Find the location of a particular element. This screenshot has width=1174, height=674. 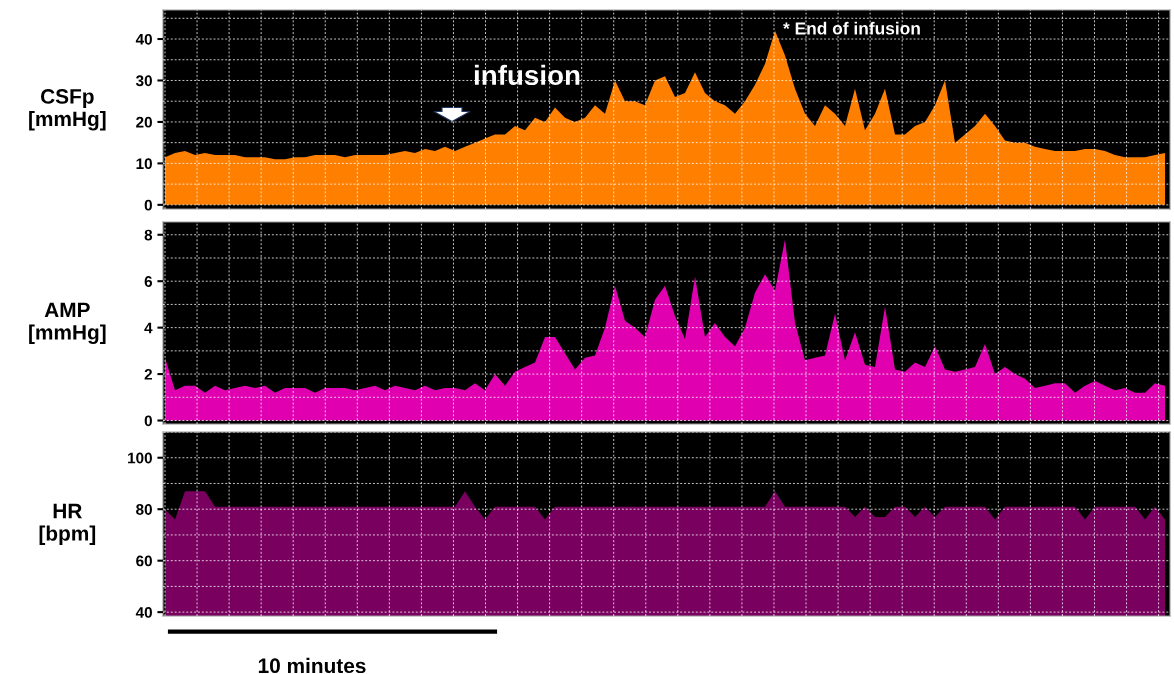

y-axis-title: CSFp [mmHg] is located at coordinates (67, 110).